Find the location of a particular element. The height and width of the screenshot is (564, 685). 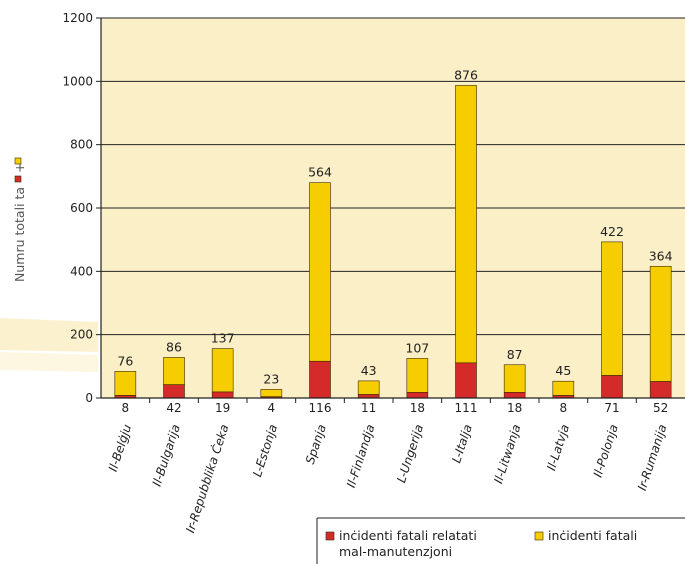

y-axis-label: Numru totali ta + is located at coordinates (19, 219).